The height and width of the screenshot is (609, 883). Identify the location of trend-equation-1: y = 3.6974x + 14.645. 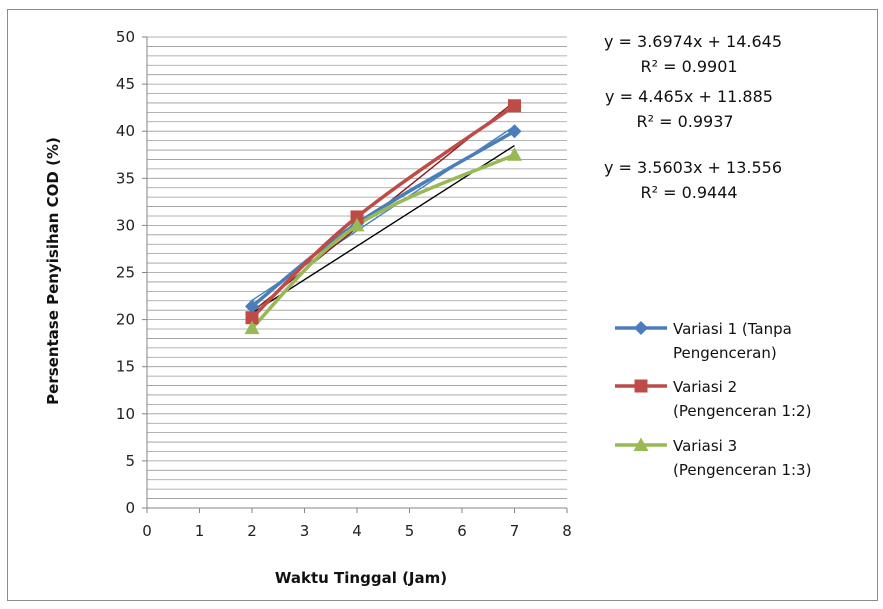
(693, 41).